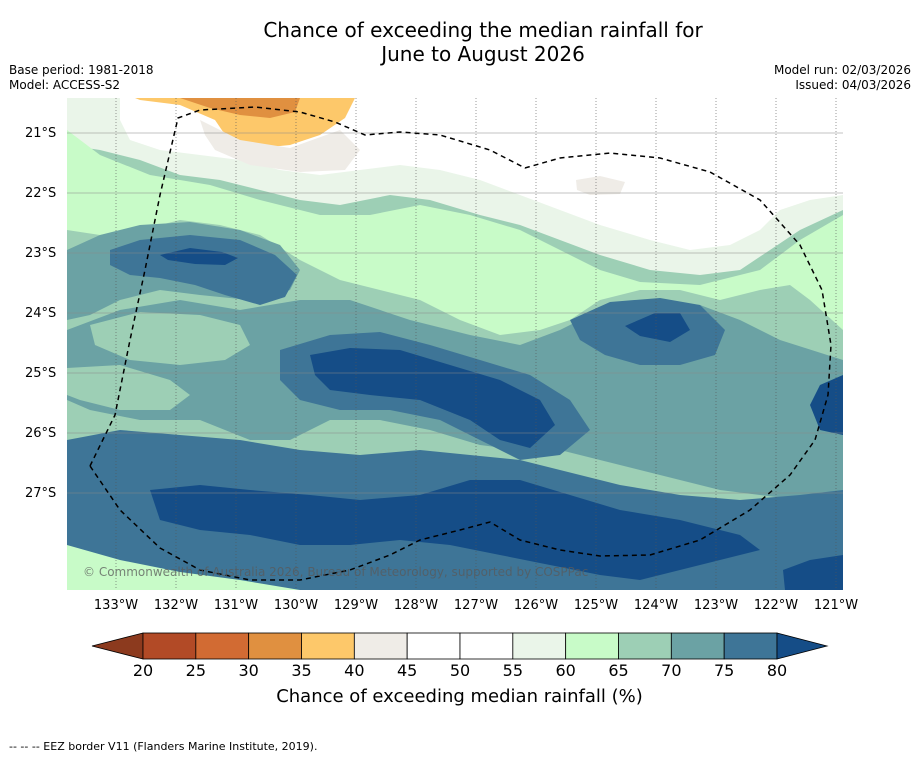 This screenshot has height=758, width=919. I want to click on colorbar-left-arrow, so click(117, 646).